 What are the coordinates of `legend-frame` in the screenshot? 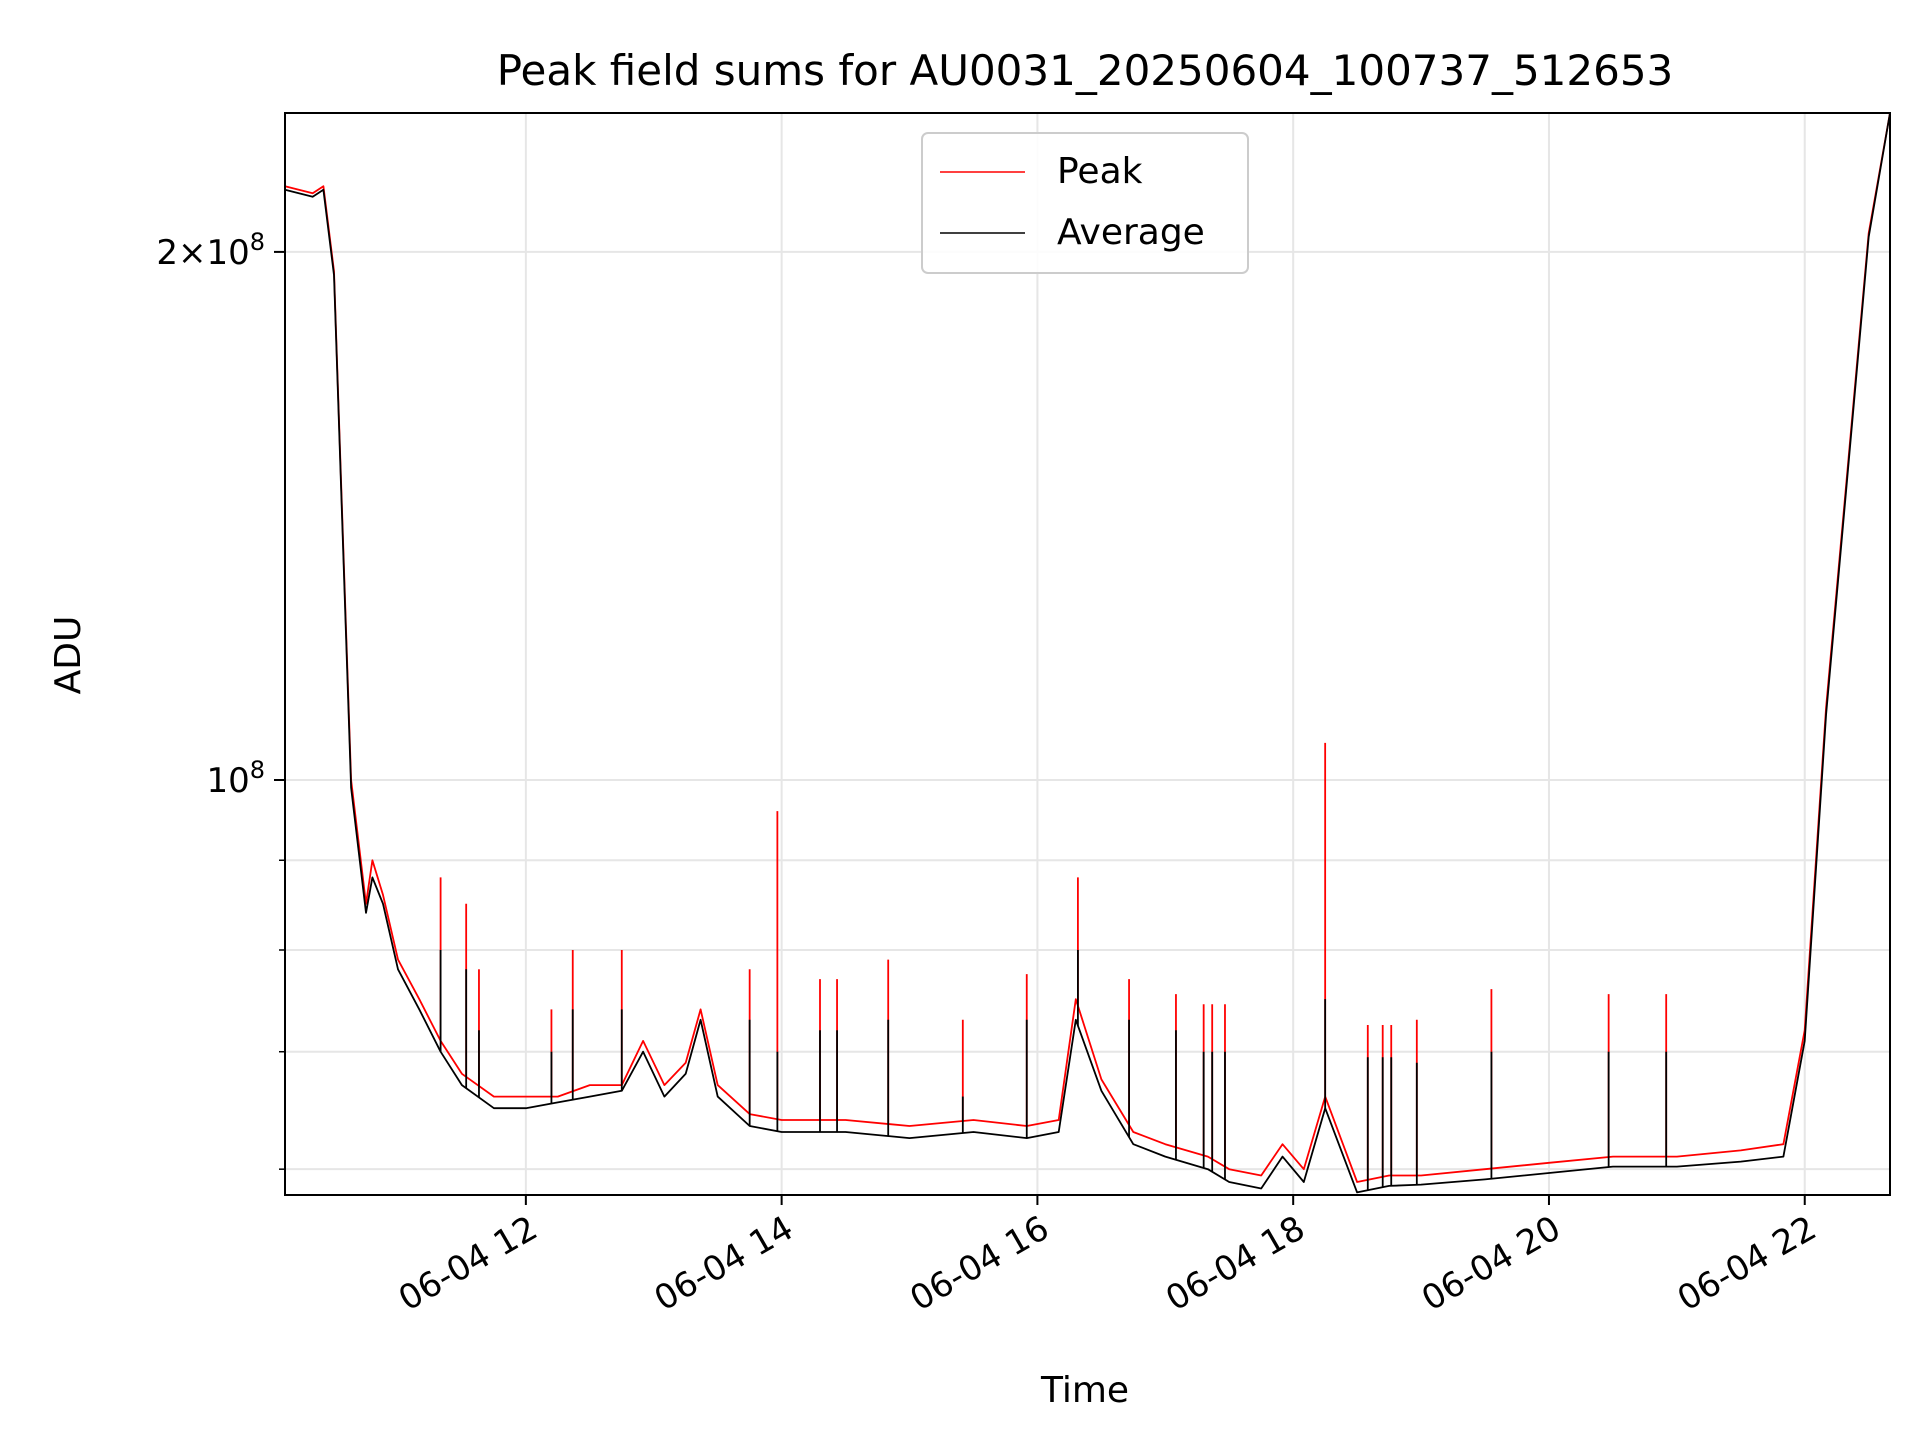 It's located at (1085, 203).